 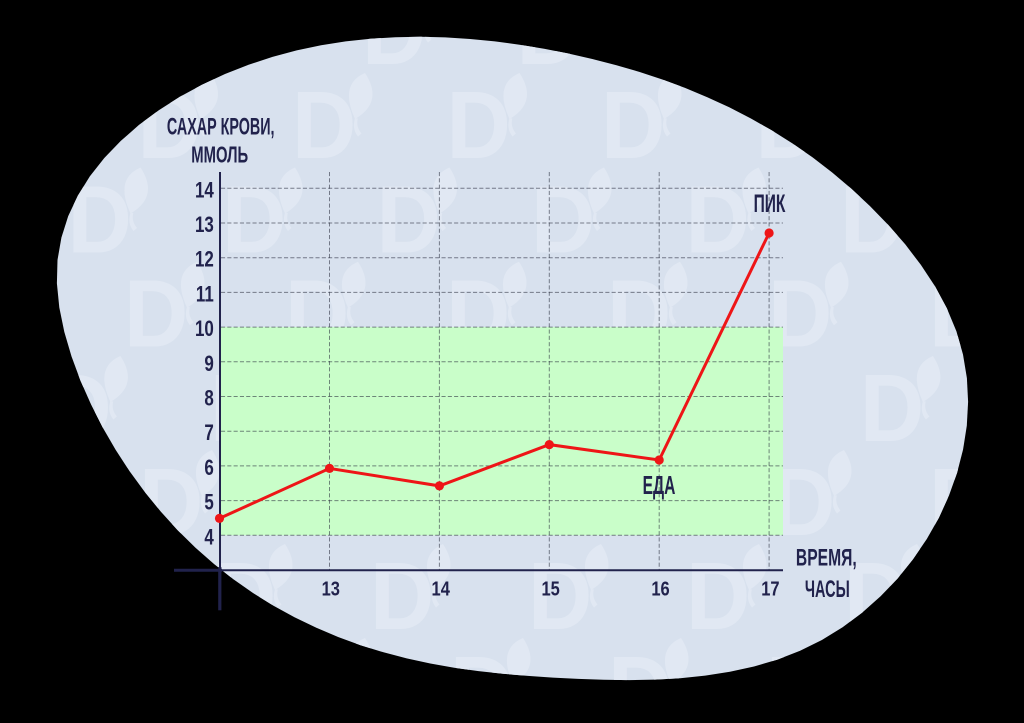 What do you see at coordinates (550, 588) in the screenshot?
I see `svg-text: 15` at bounding box center [550, 588].